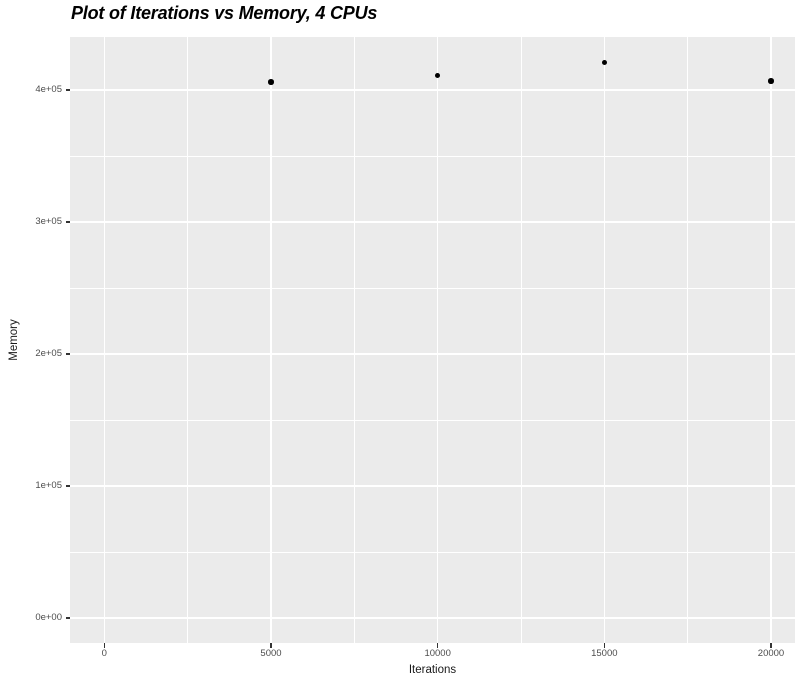 The width and height of the screenshot is (812, 685). What do you see at coordinates (48, 354) in the screenshot?
I see `y-tick-label: 2e+05` at bounding box center [48, 354].